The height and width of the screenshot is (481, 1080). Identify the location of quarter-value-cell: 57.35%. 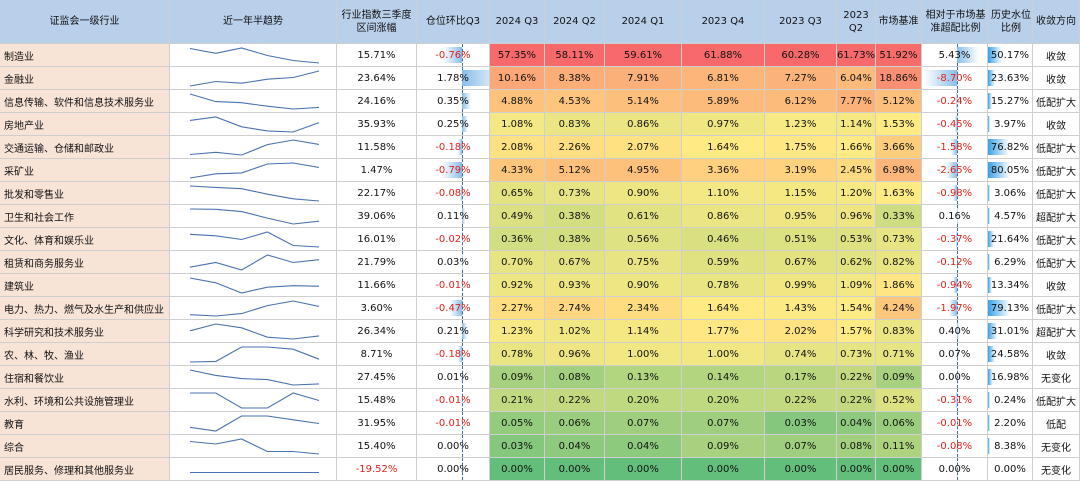
(517, 55).